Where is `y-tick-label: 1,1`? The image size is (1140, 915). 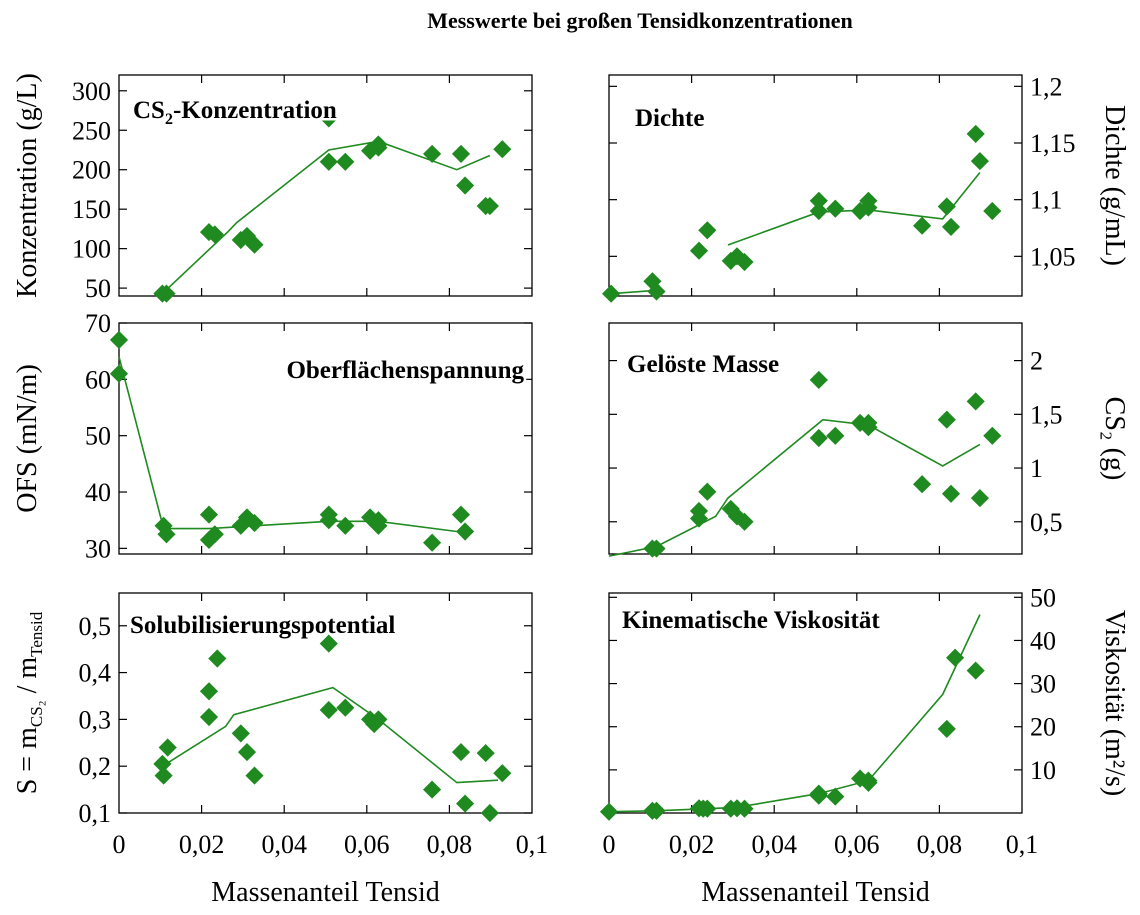 y-tick-label: 1,1 is located at coordinates (1046, 200).